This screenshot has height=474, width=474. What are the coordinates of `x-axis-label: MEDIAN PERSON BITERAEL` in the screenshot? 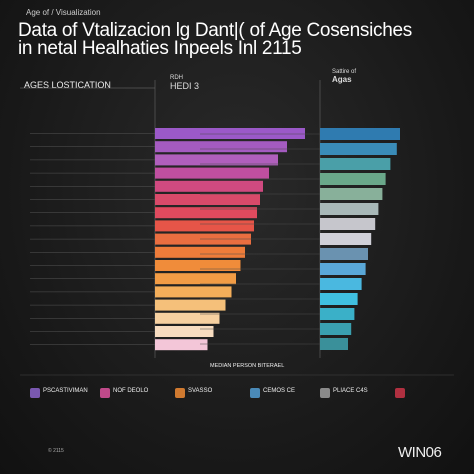 It's located at (247, 366).